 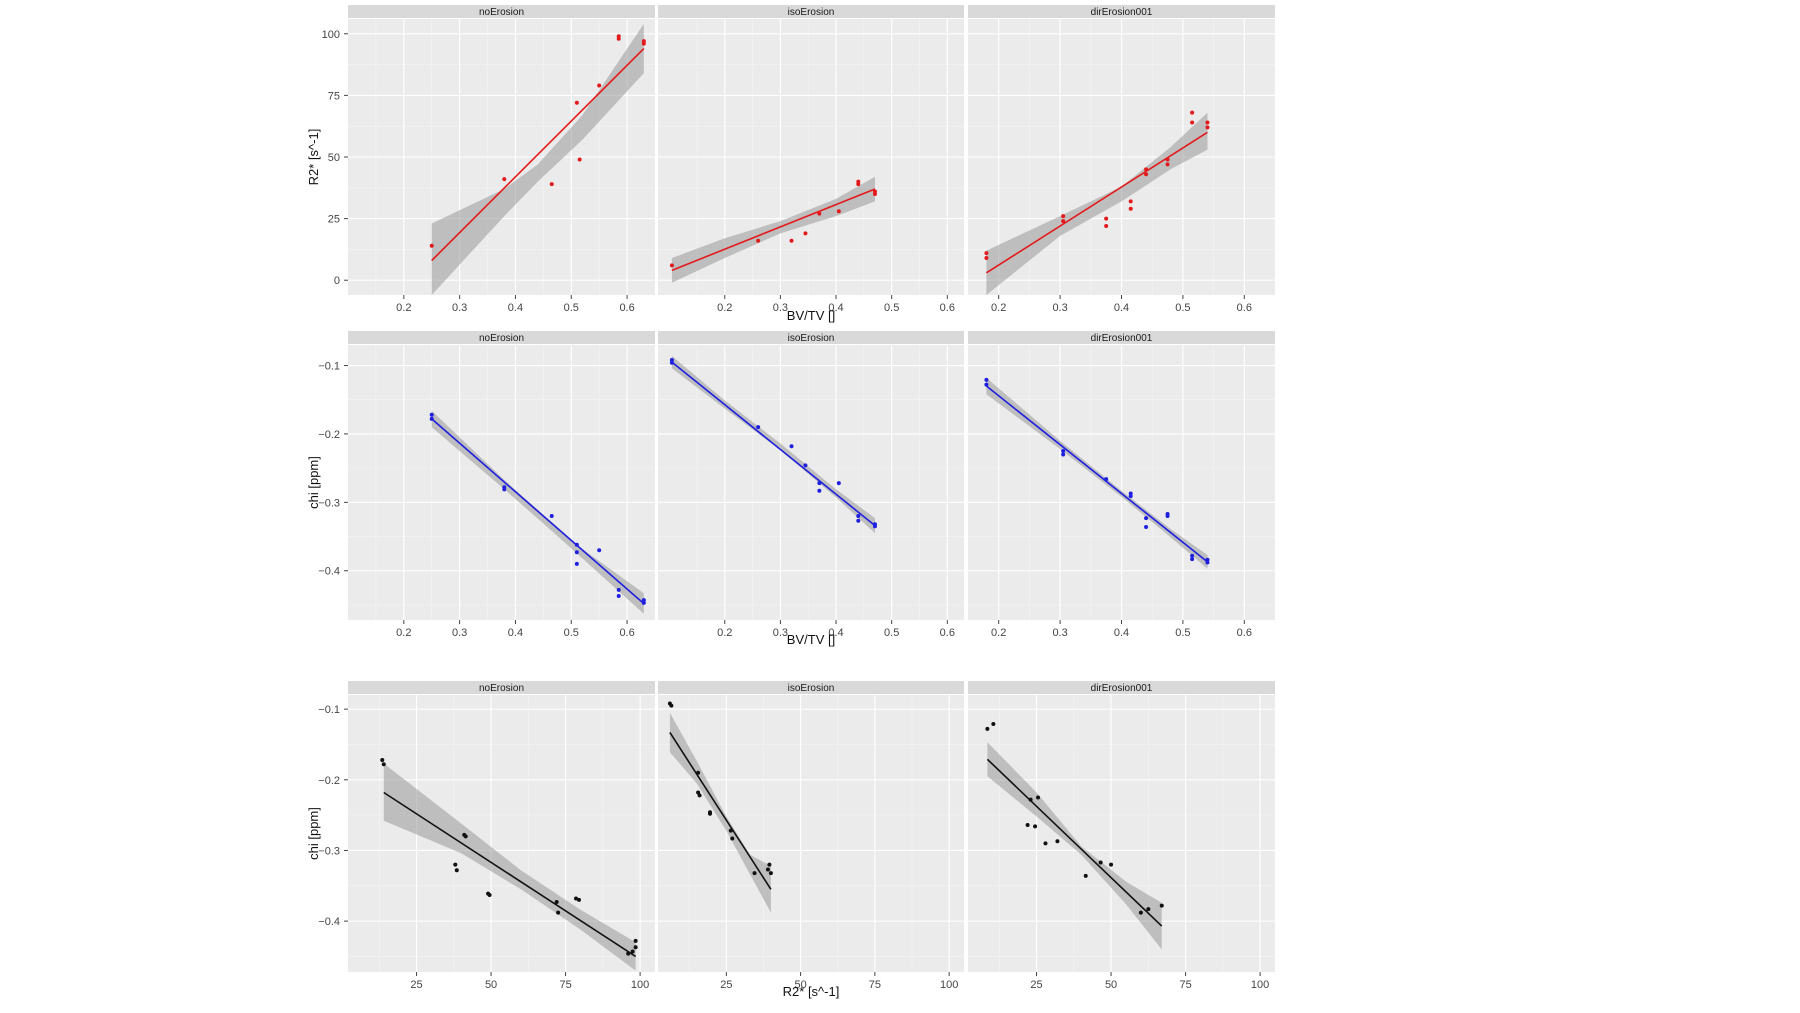 I want to click on y-tick-label: −0.1, so click(x=329, y=710).